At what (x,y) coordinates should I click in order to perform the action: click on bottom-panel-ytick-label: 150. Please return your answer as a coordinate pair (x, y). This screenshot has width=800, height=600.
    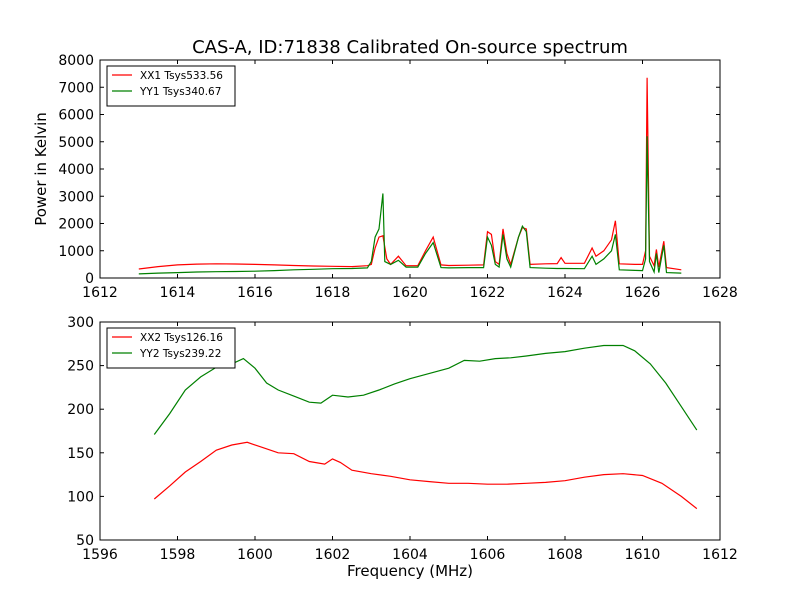
    Looking at the image, I should click on (80, 454).